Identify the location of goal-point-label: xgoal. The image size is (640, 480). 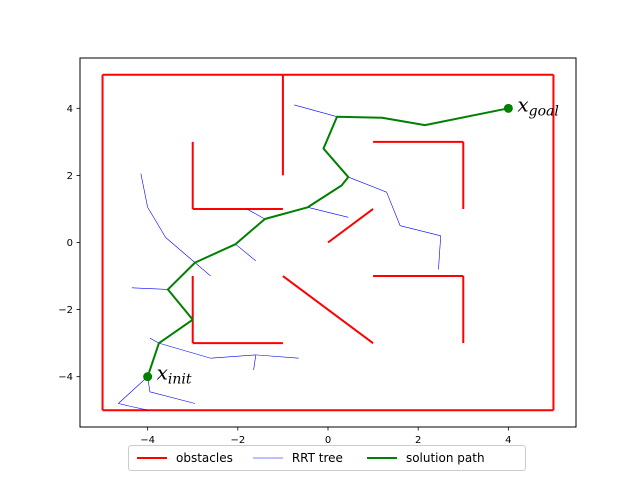
(538, 105).